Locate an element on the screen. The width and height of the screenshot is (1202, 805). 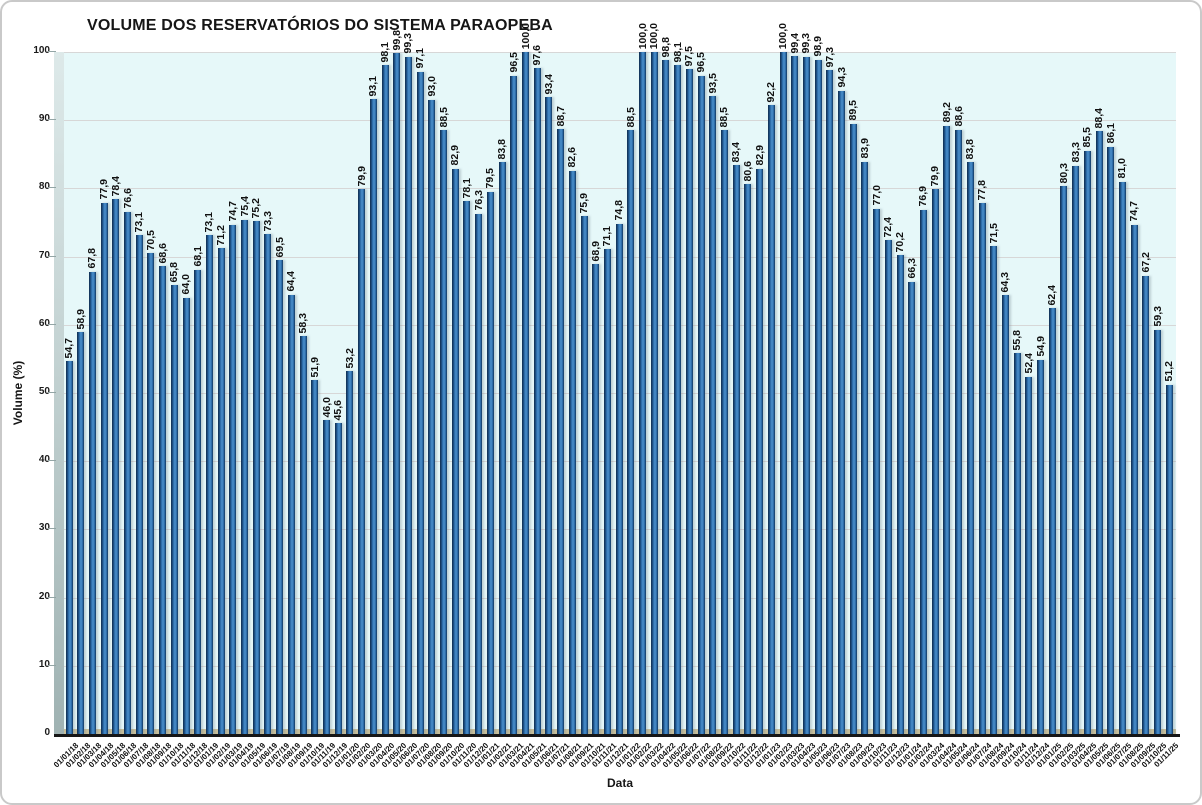
bar-value-label: 83,4 is located at coordinates (736, 152).